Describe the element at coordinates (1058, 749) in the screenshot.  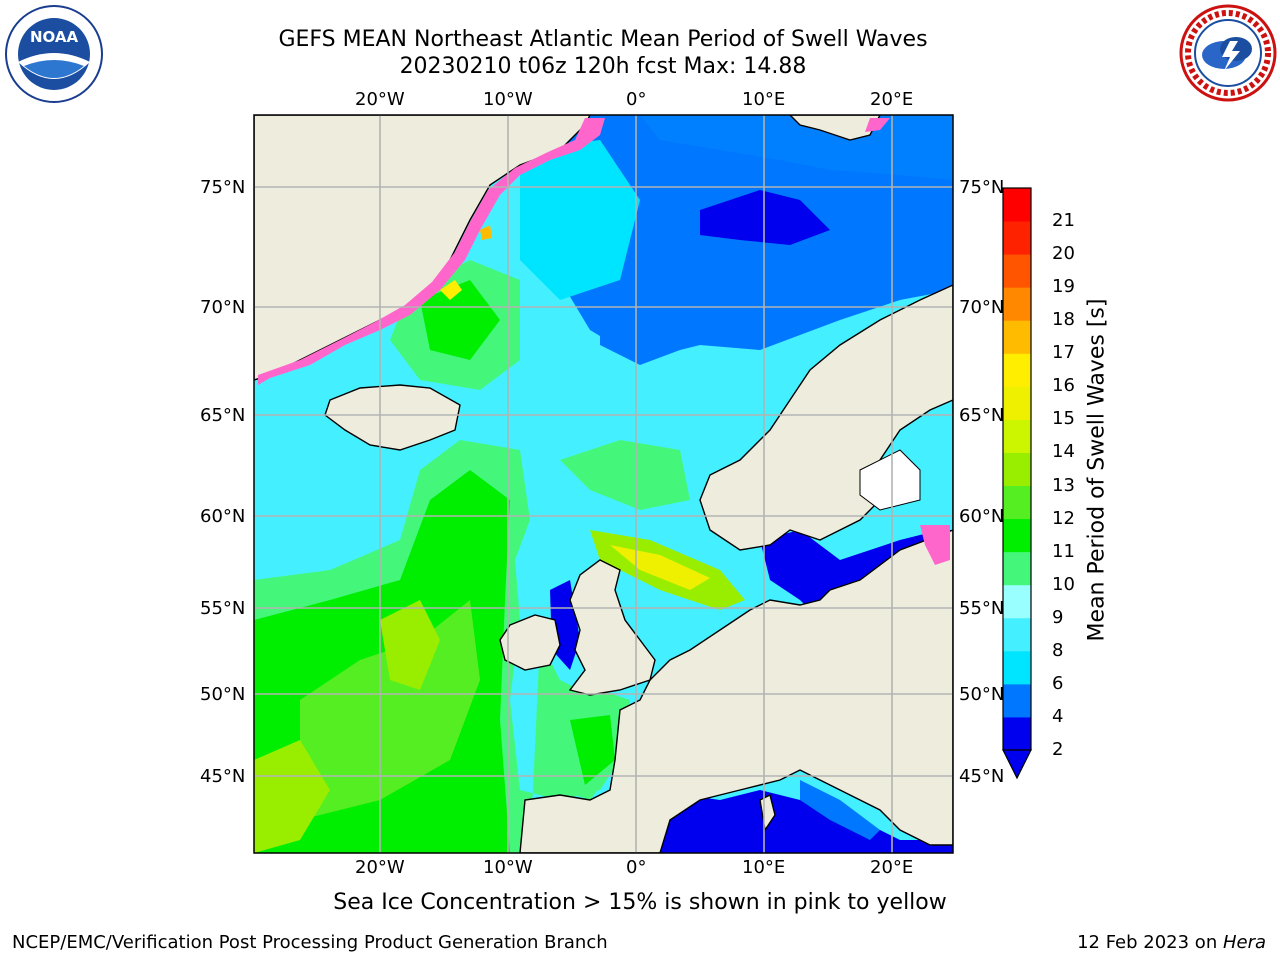
I see `colorbar-tick-label: 2` at that location.